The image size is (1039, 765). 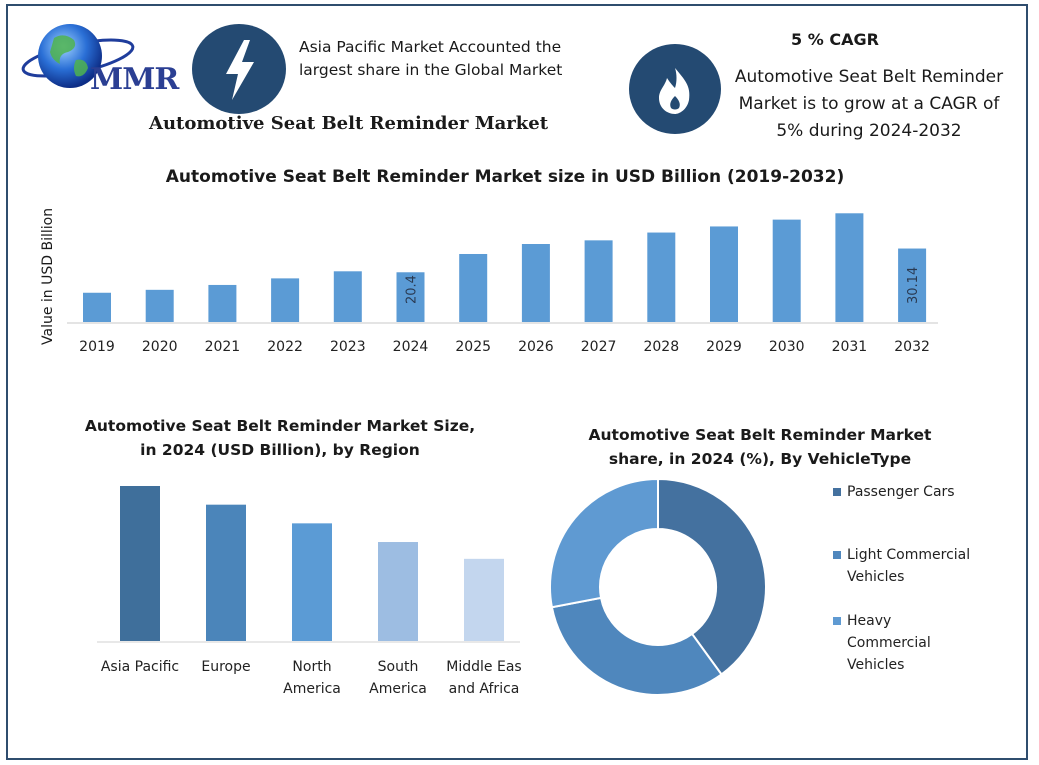 I want to click on vehicle-title-line2: share, in 2024 (%), By VehicleType, so click(x=760, y=459).